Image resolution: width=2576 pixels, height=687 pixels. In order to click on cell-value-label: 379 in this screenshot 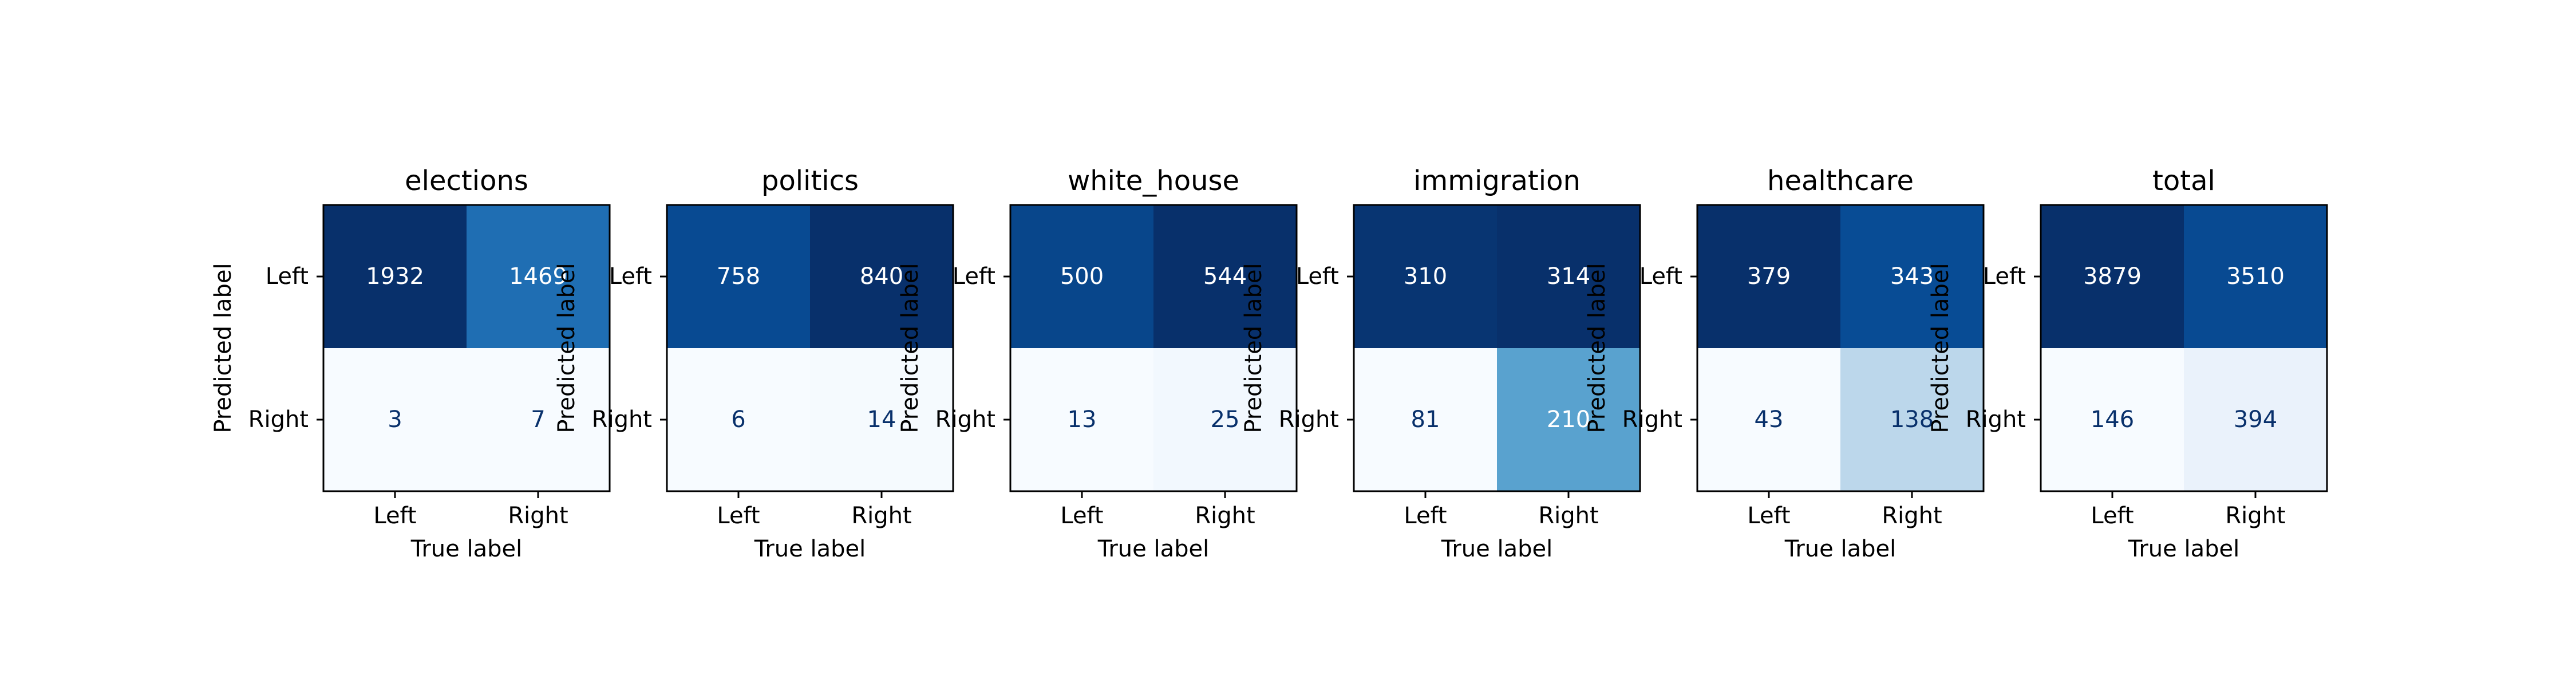, I will do `click(1769, 276)`.